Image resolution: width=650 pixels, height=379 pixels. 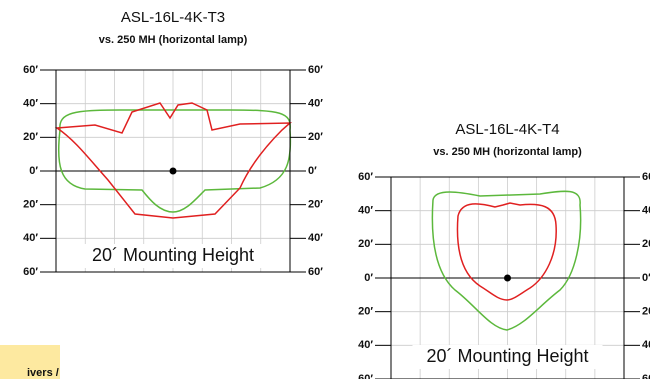 What do you see at coordinates (30, 362) in the screenshot?
I see `note-box` at bounding box center [30, 362].